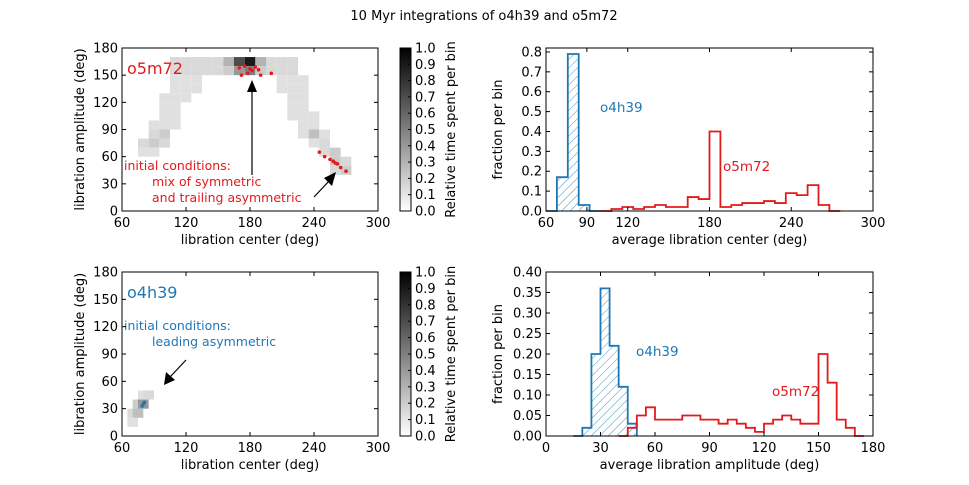  What do you see at coordinates (109, 355) in the screenshot?
I see `y-tick-label: 90` at bounding box center [109, 355].